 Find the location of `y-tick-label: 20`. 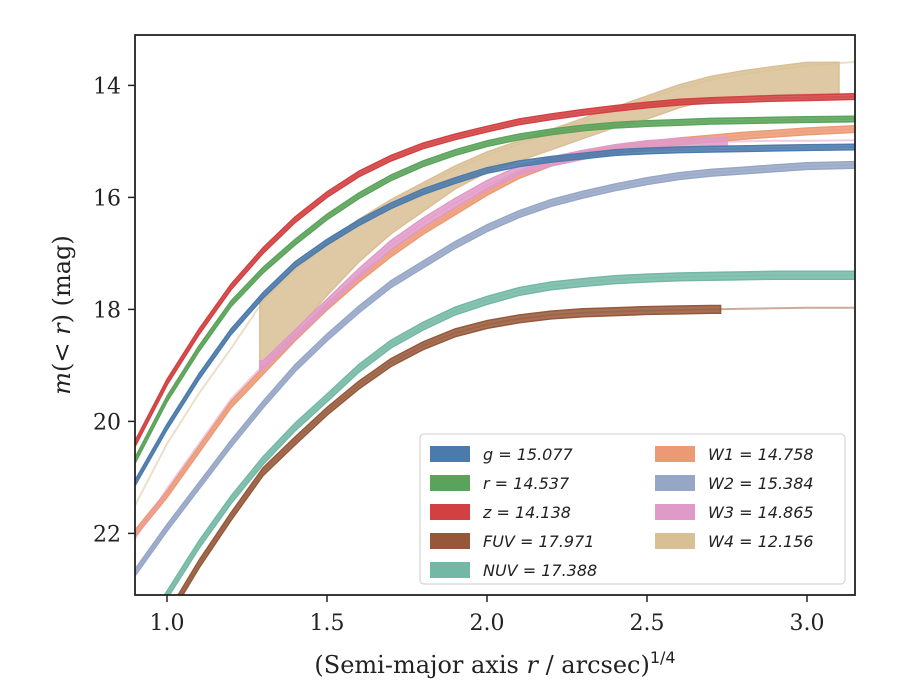

y-tick-label: 20 is located at coordinates (107, 422).